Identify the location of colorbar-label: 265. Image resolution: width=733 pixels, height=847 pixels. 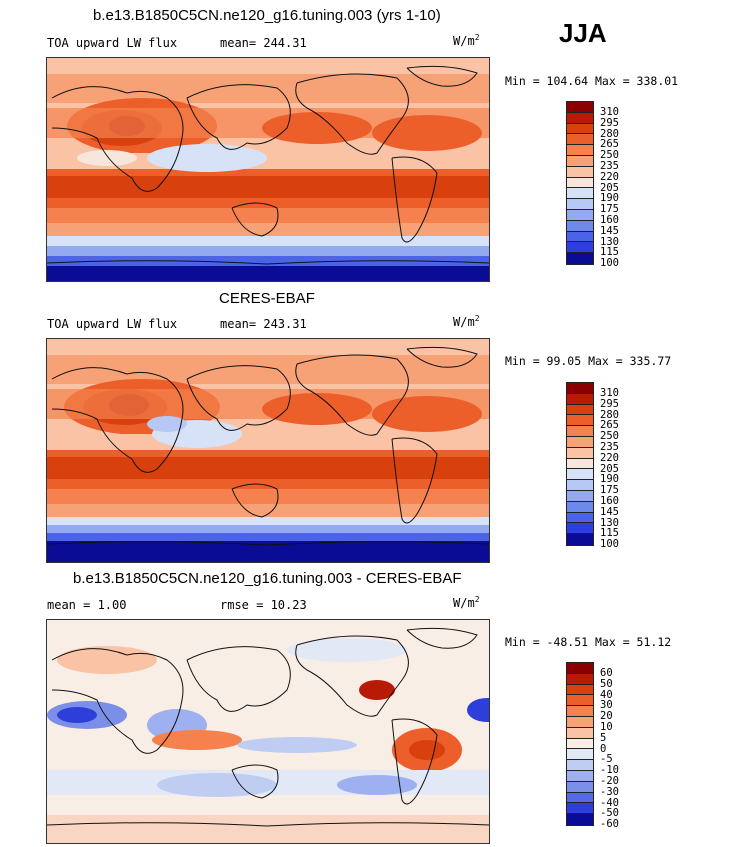
(609, 425).